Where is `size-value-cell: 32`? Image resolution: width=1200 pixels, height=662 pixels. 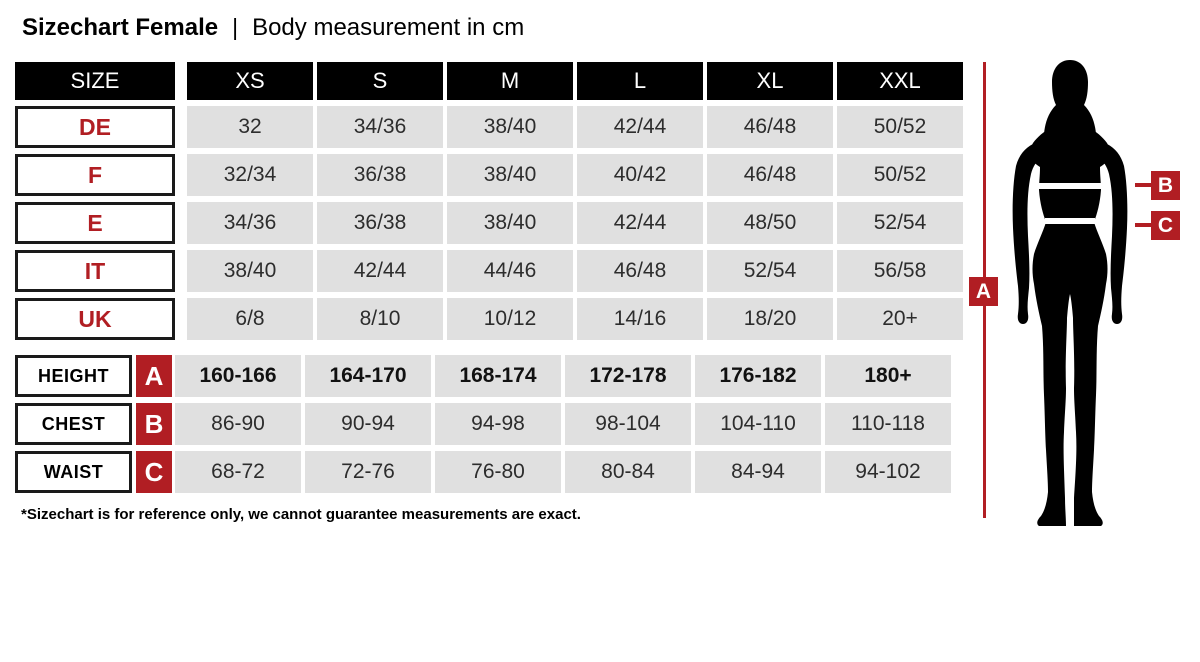 size-value-cell: 32 is located at coordinates (250, 127).